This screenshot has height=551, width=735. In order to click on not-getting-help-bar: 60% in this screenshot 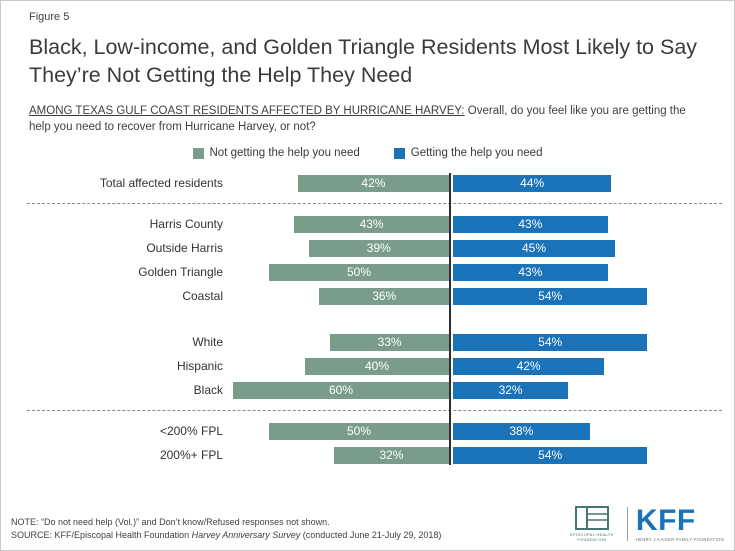, I will do `click(341, 390)`.